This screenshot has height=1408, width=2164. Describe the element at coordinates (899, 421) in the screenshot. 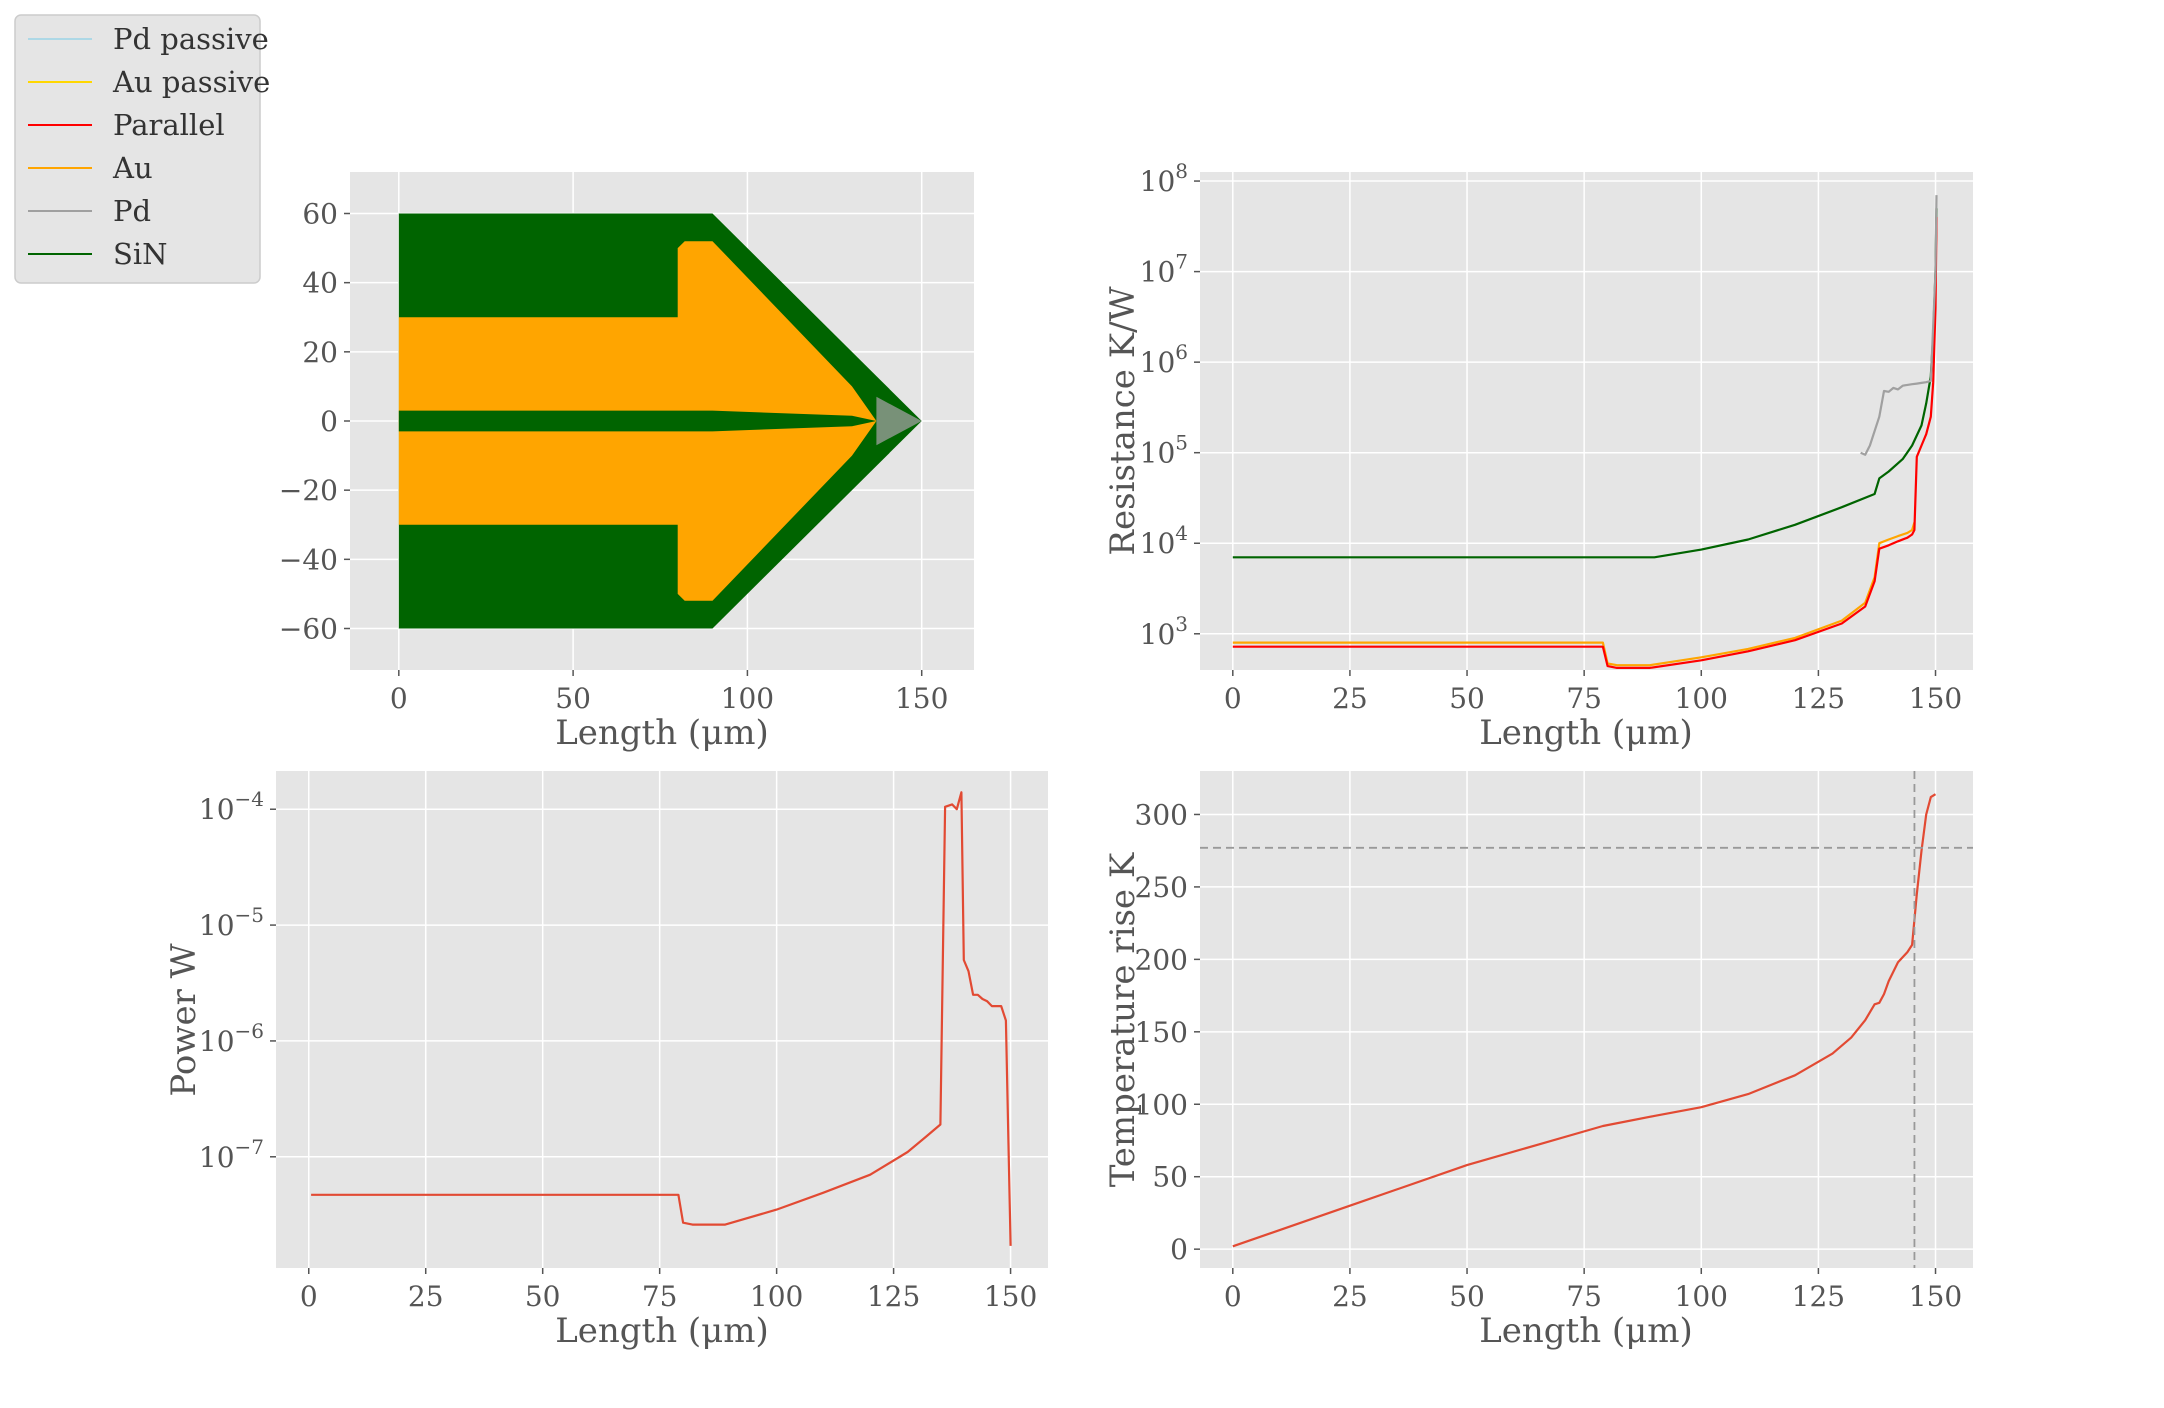

I see `shape-pd` at that location.